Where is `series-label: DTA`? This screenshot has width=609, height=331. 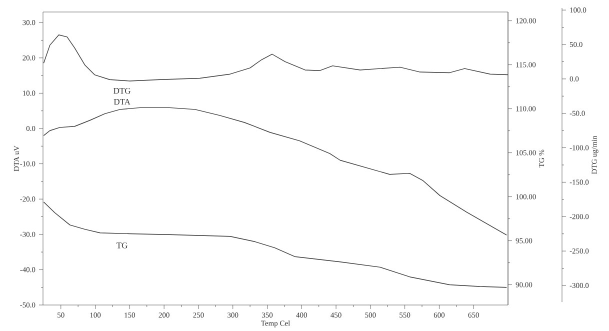
series-label: DTA is located at coordinates (122, 102).